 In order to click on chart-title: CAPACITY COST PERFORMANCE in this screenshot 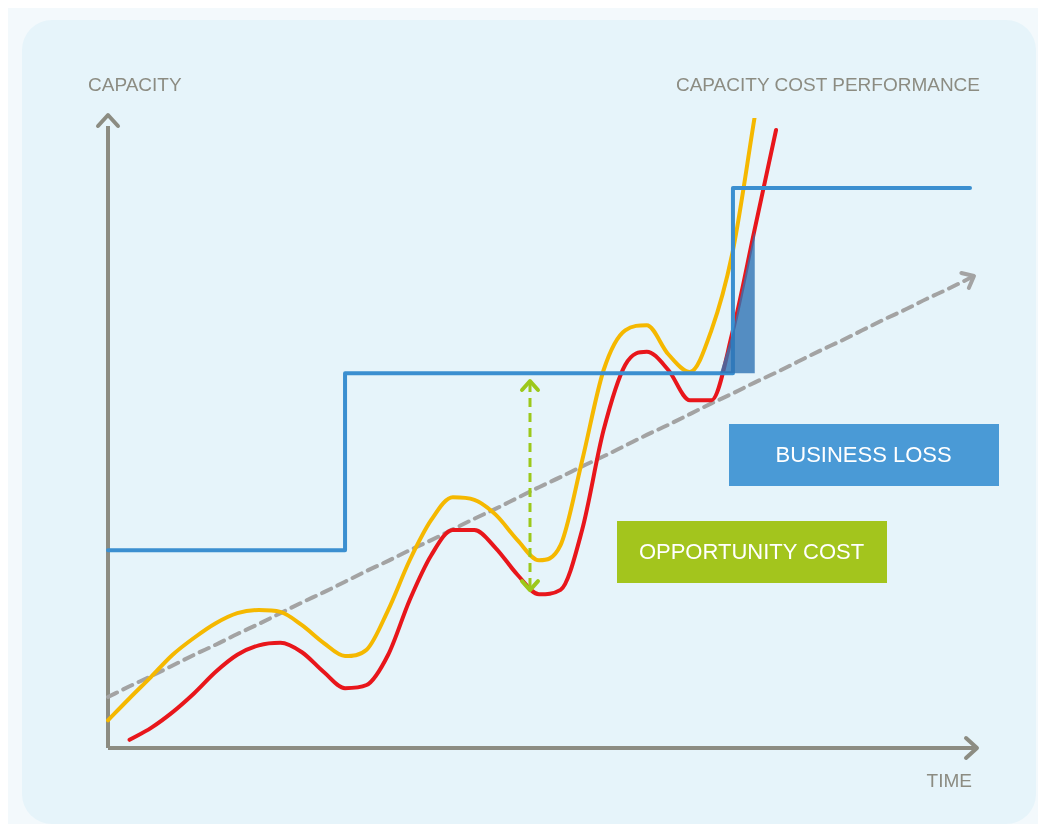, I will do `click(827, 85)`.